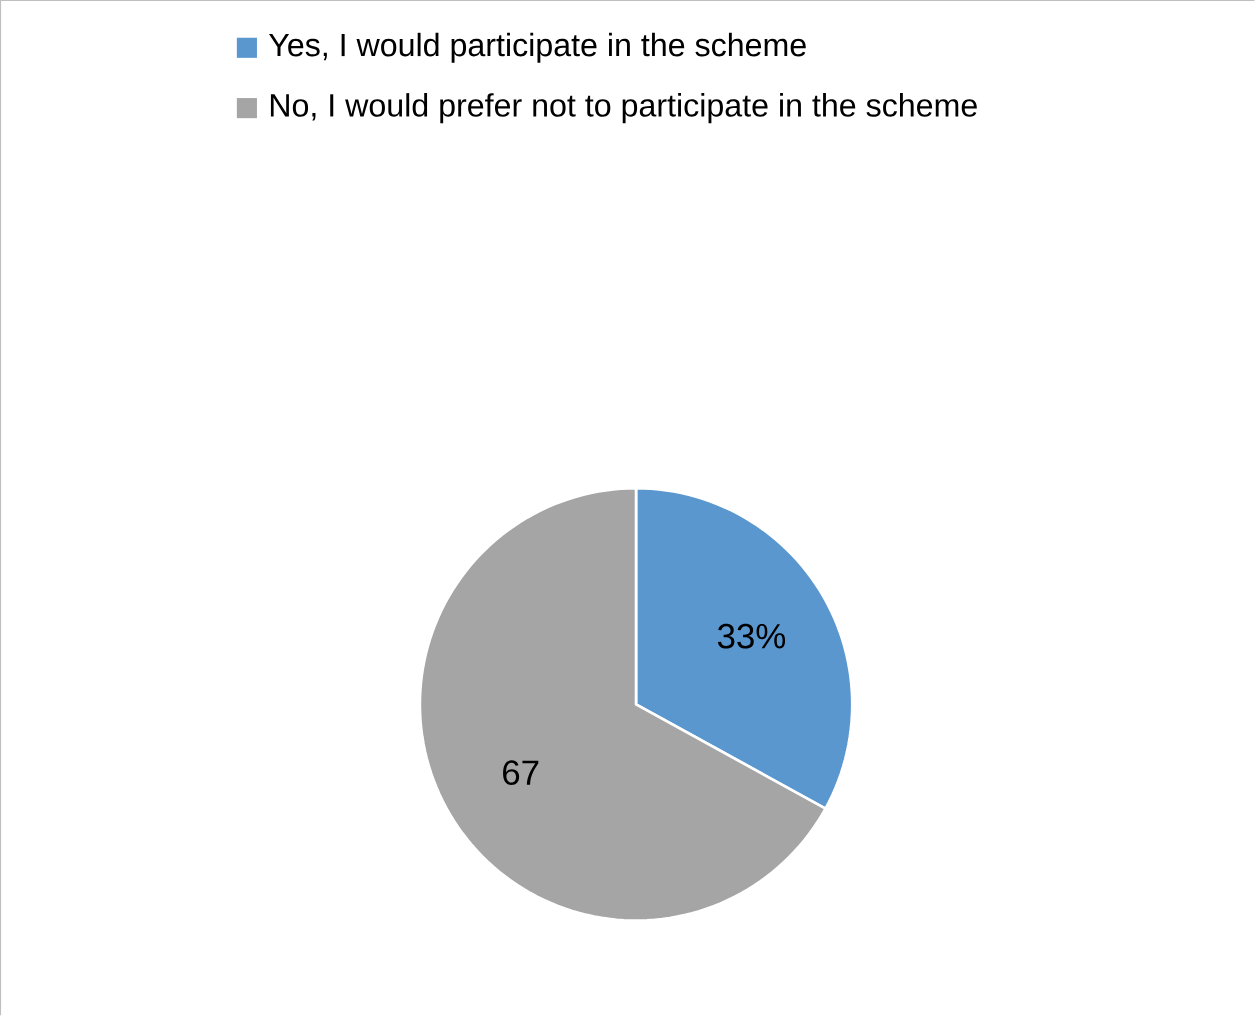 The image size is (1255, 1016). I want to click on data-label: 67, so click(521, 773).